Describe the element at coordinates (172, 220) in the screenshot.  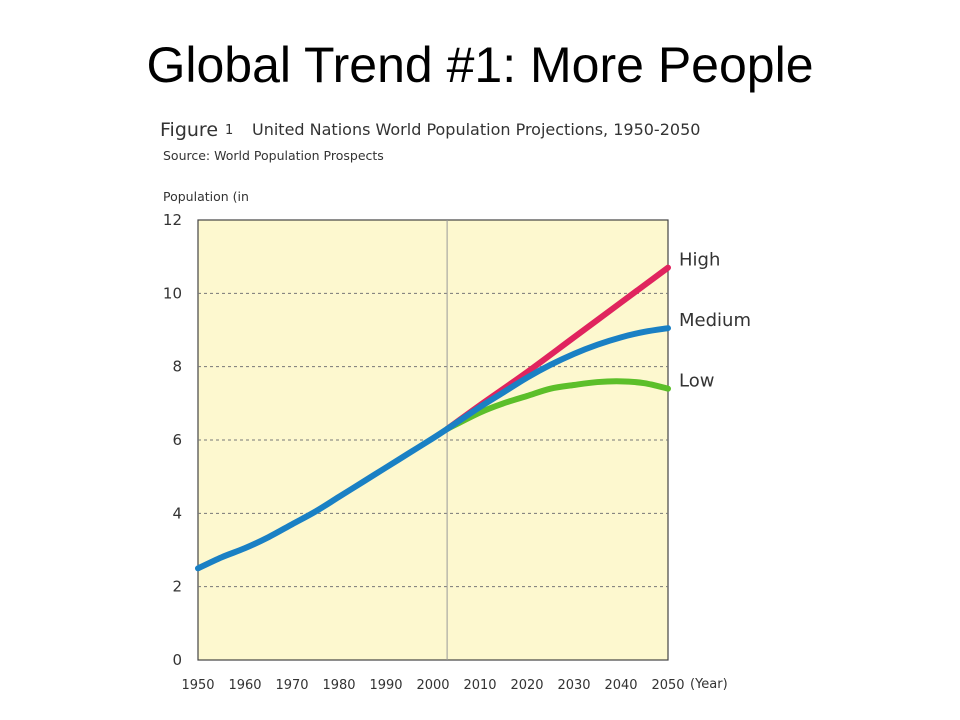
I see `y-tick-label: 12` at that location.